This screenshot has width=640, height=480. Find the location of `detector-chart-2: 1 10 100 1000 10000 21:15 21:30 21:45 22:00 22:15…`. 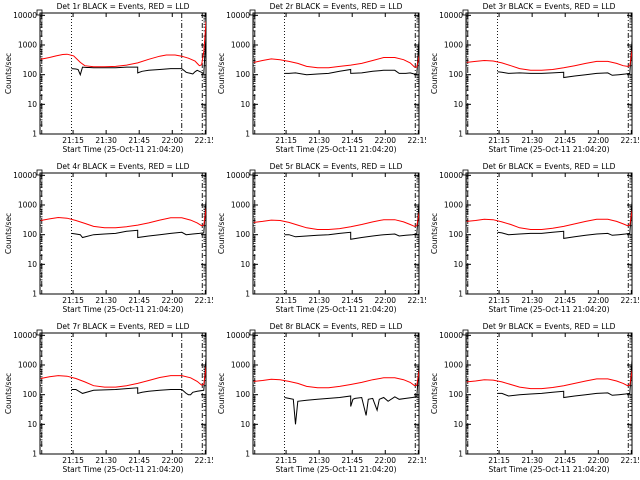

detector-chart-2: 1 10 100 1000 10000 21:15 21:30 21:45 22:00 22:15… is located at coordinates (321, 78).